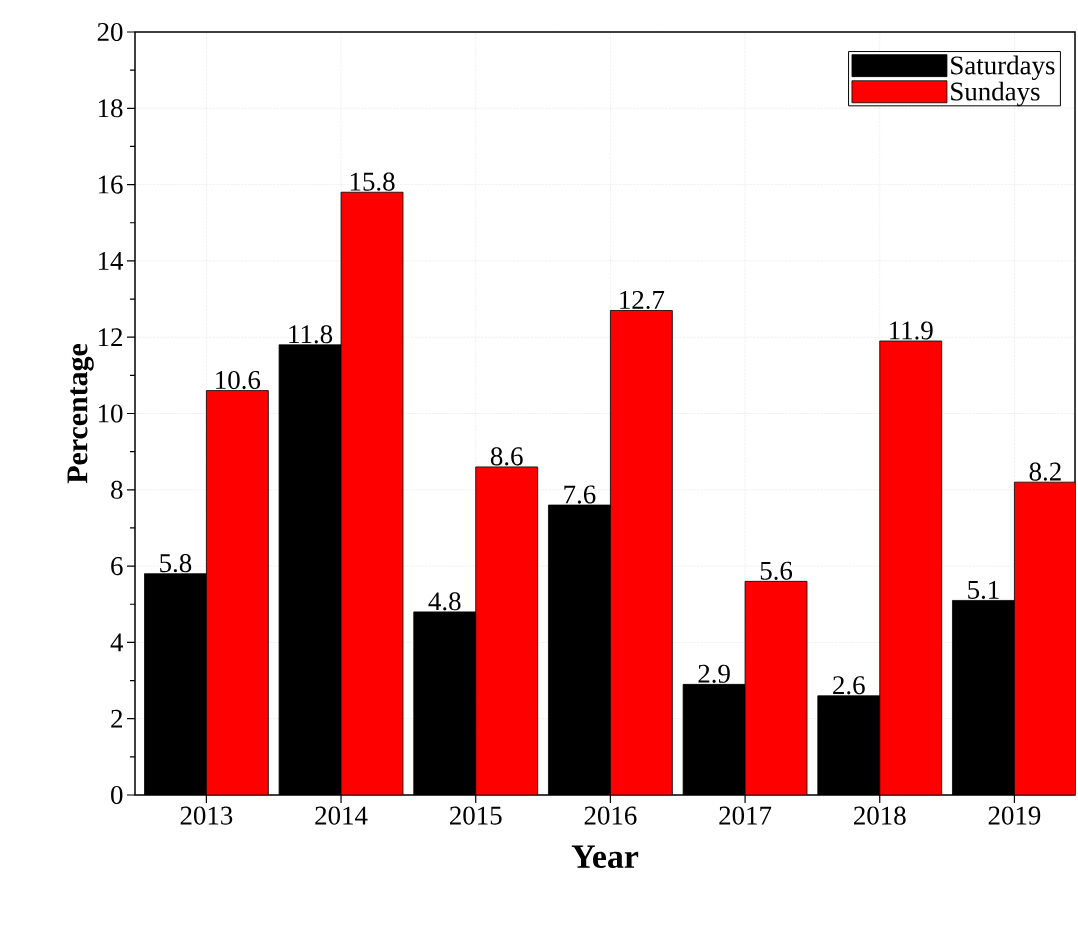 The image size is (1078, 938). What do you see at coordinates (110, 413) in the screenshot?
I see `y-tick-label: 10` at bounding box center [110, 413].